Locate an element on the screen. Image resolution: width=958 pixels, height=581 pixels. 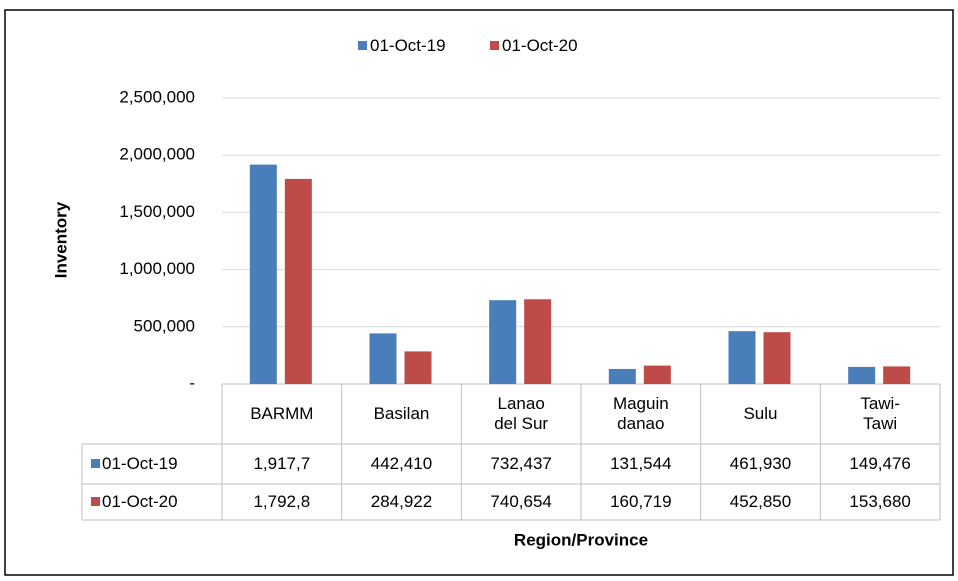
table-value: 1,917,7 is located at coordinates (282, 463).